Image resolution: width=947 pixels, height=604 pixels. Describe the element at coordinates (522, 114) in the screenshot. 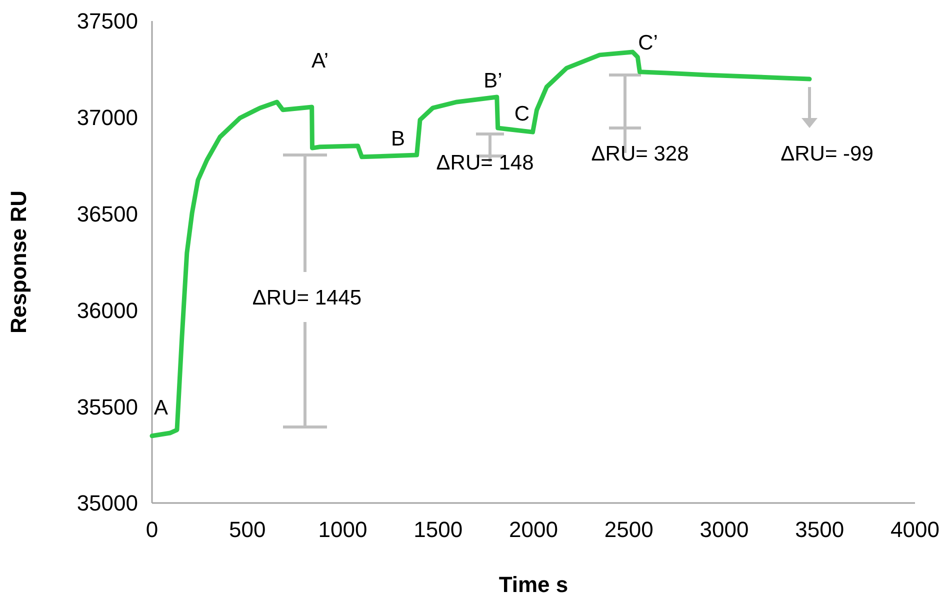

I see `annotation: C` at that location.